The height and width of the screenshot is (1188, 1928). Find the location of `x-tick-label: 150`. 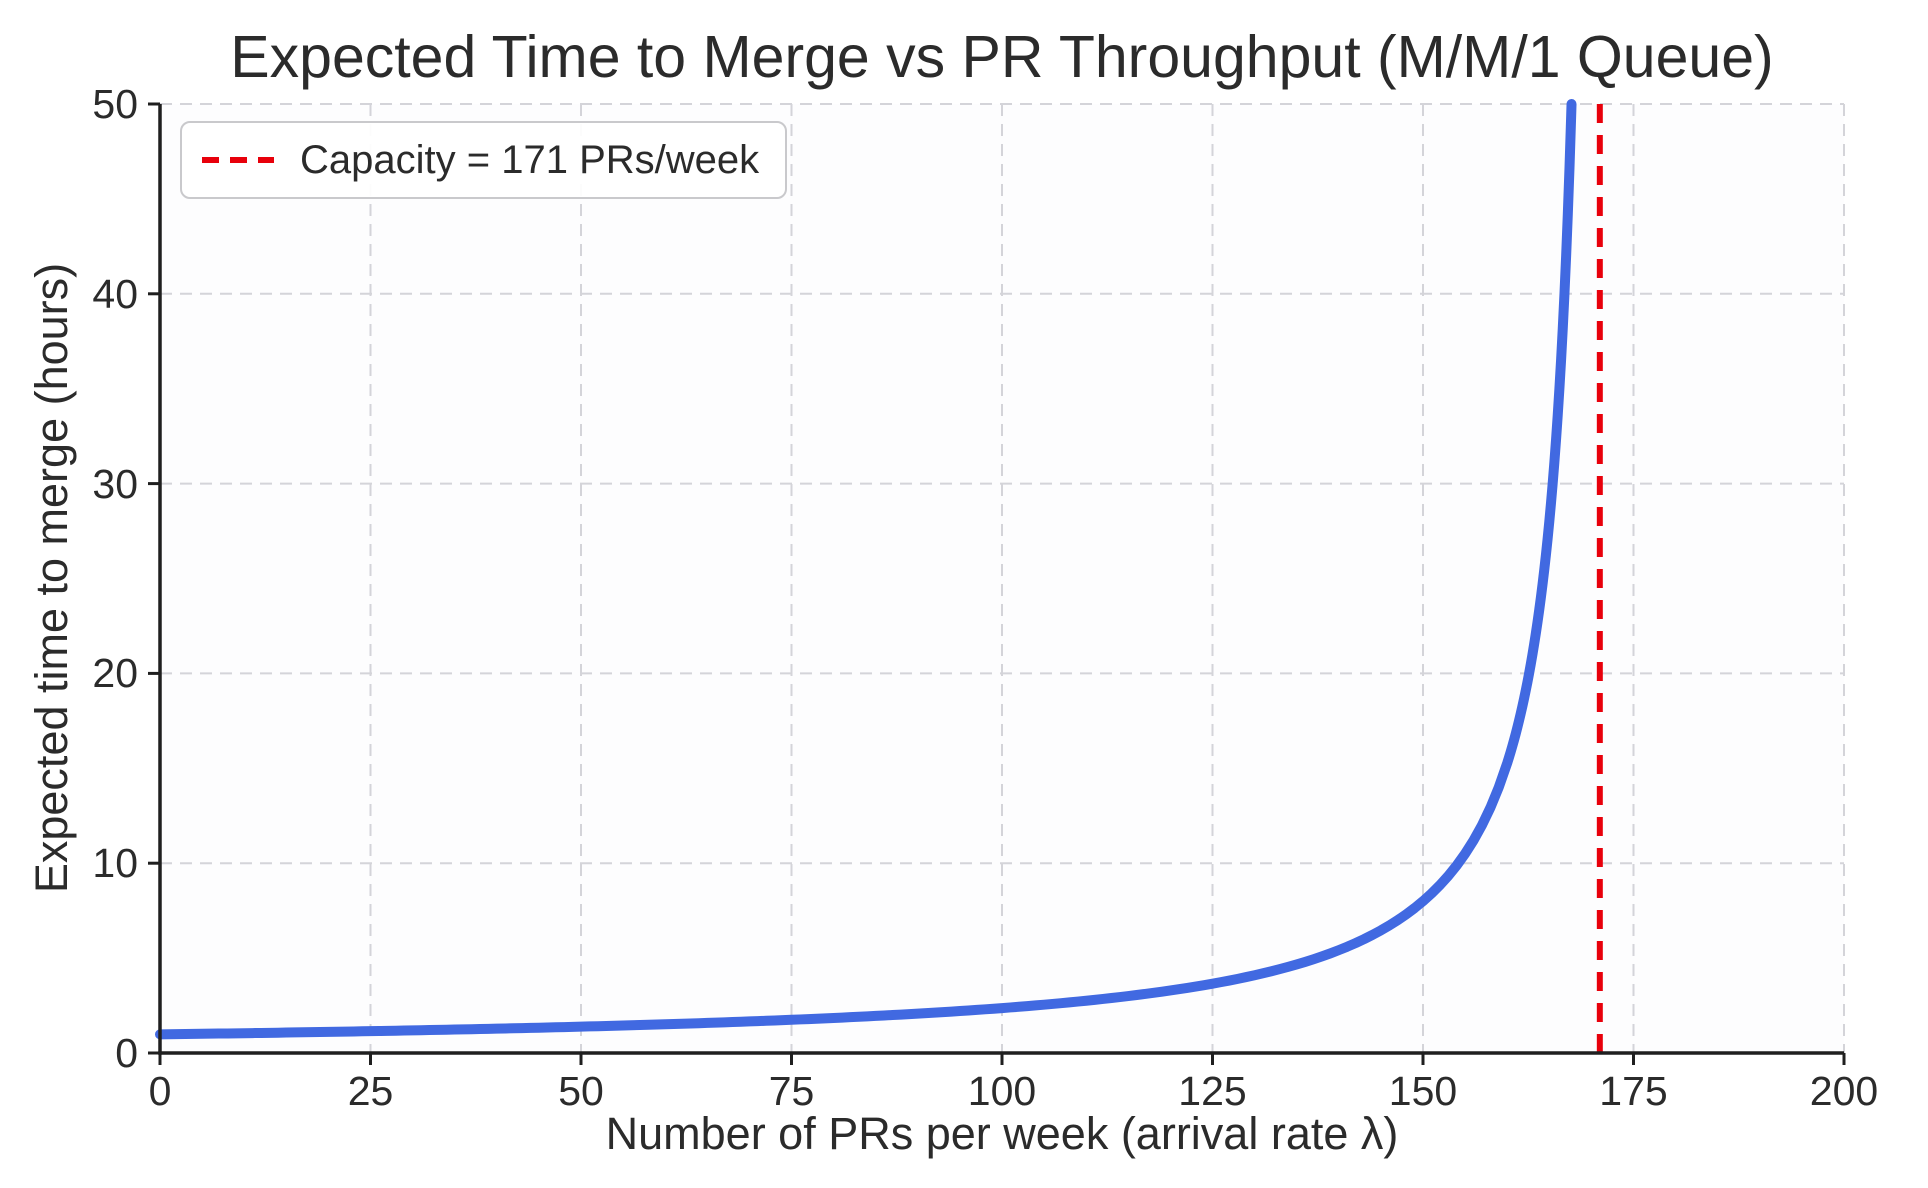

x-tick-label: 150 is located at coordinates (1423, 1091).